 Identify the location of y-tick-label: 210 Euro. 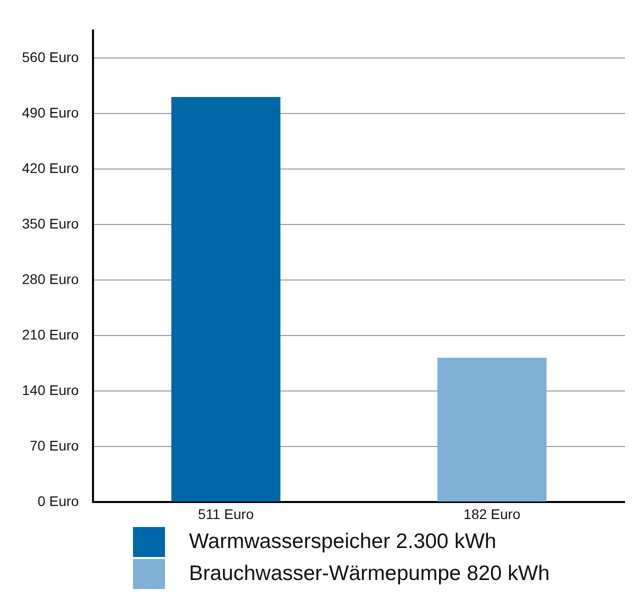
(51, 334).